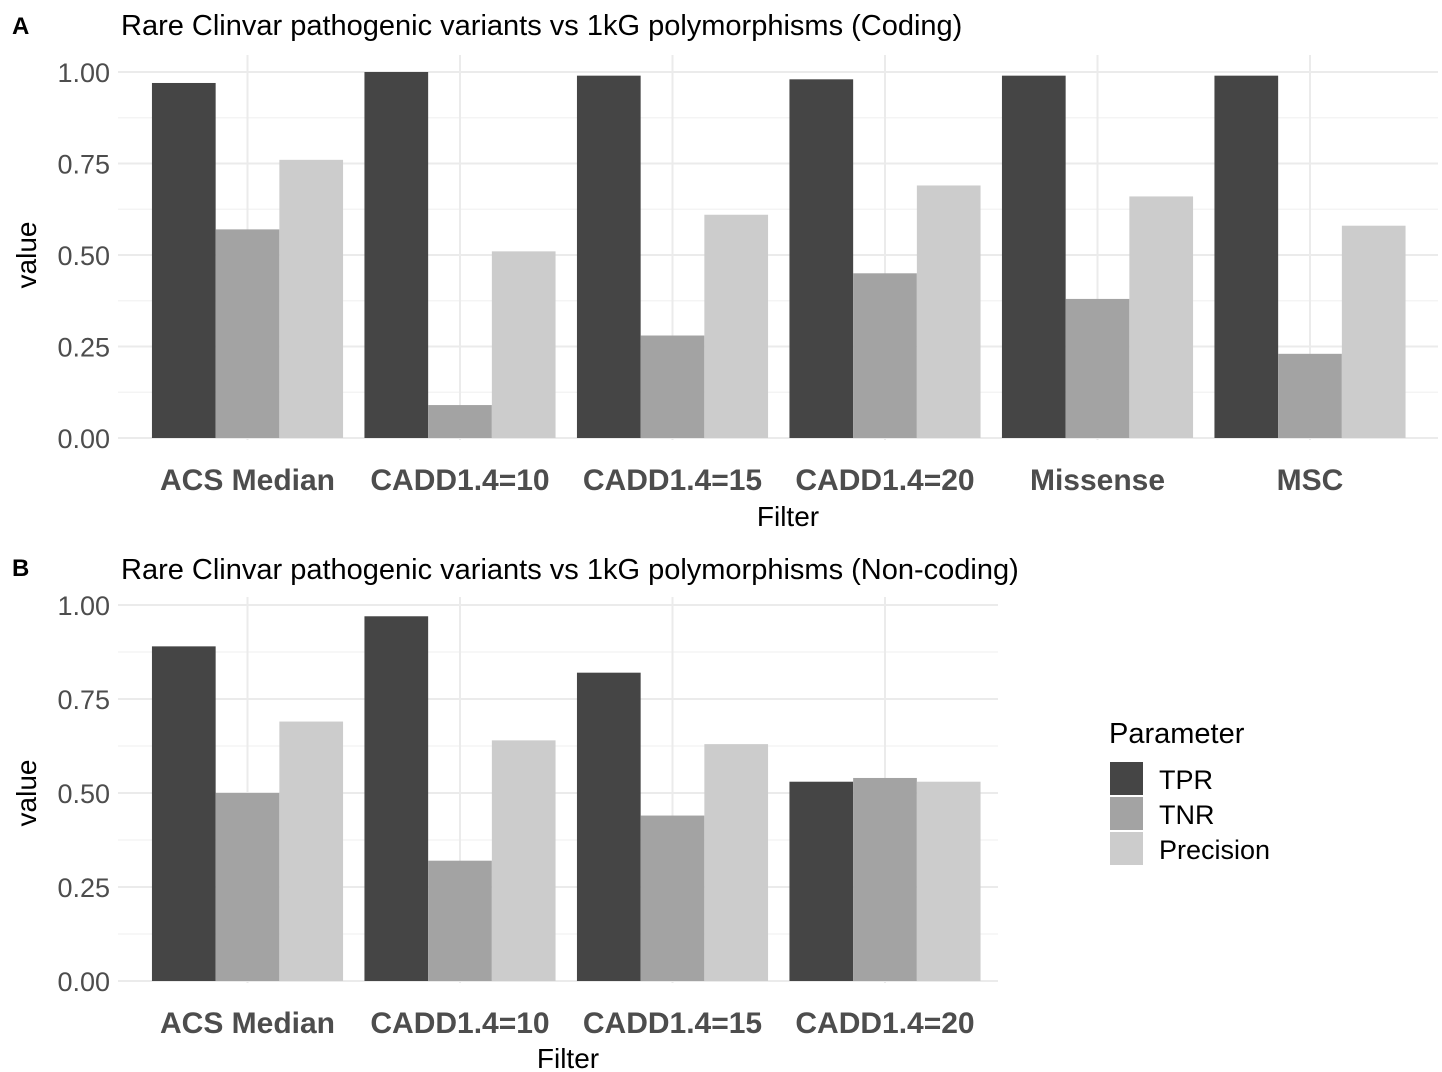 This screenshot has width=1442, height=1072. Describe the element at coordinates (1177, 734) in the screenshot. I see `legend-title: Parameter` at that location.